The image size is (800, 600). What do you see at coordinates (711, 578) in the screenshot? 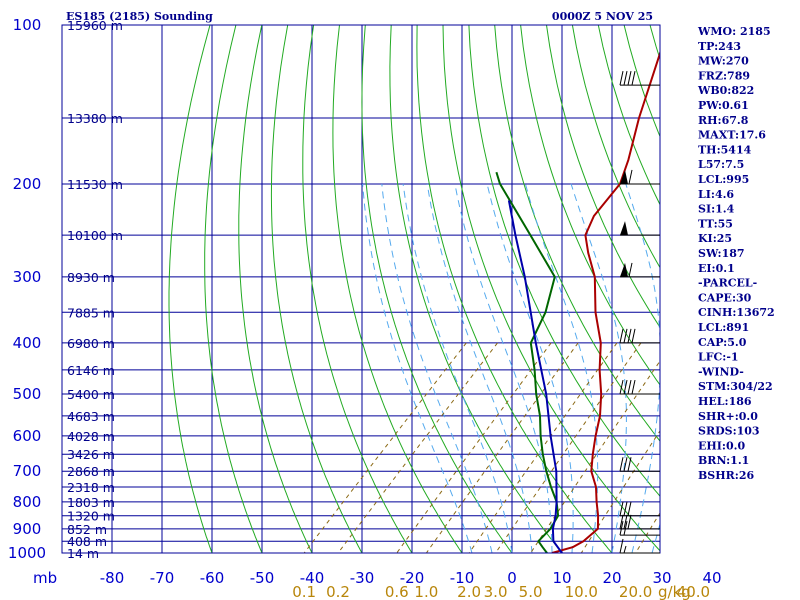
I see `temperature-tick-label: 40` at bounding box center [711, 578].